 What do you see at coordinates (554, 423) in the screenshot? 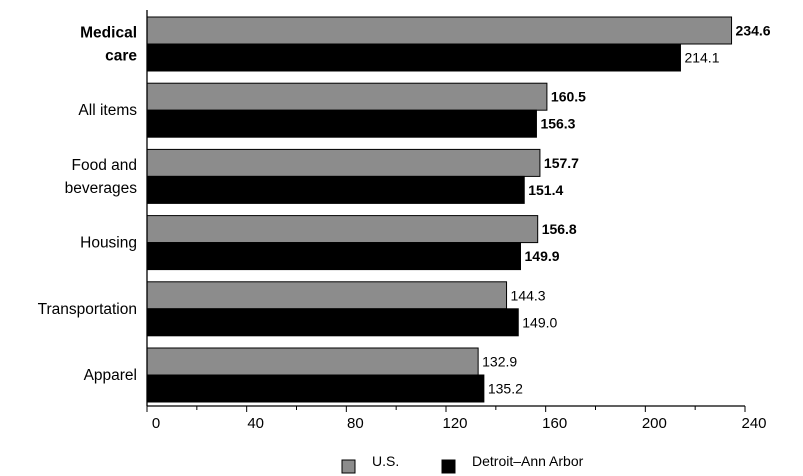
I see `x-tick-label: 160` at bounding box center [554, 423].